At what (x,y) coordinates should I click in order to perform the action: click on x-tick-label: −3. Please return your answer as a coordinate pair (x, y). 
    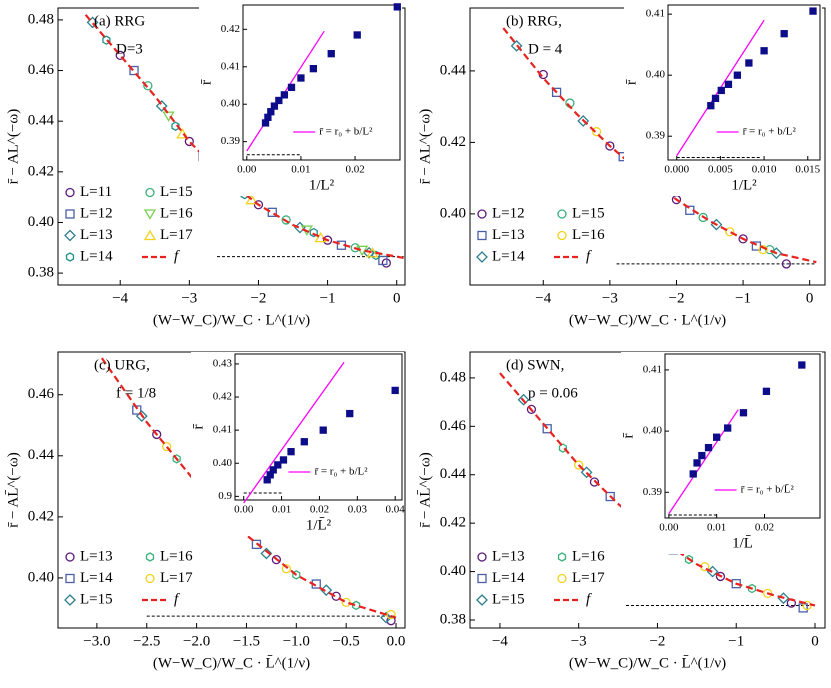
    Looking at the image, I should click on (189, 298).